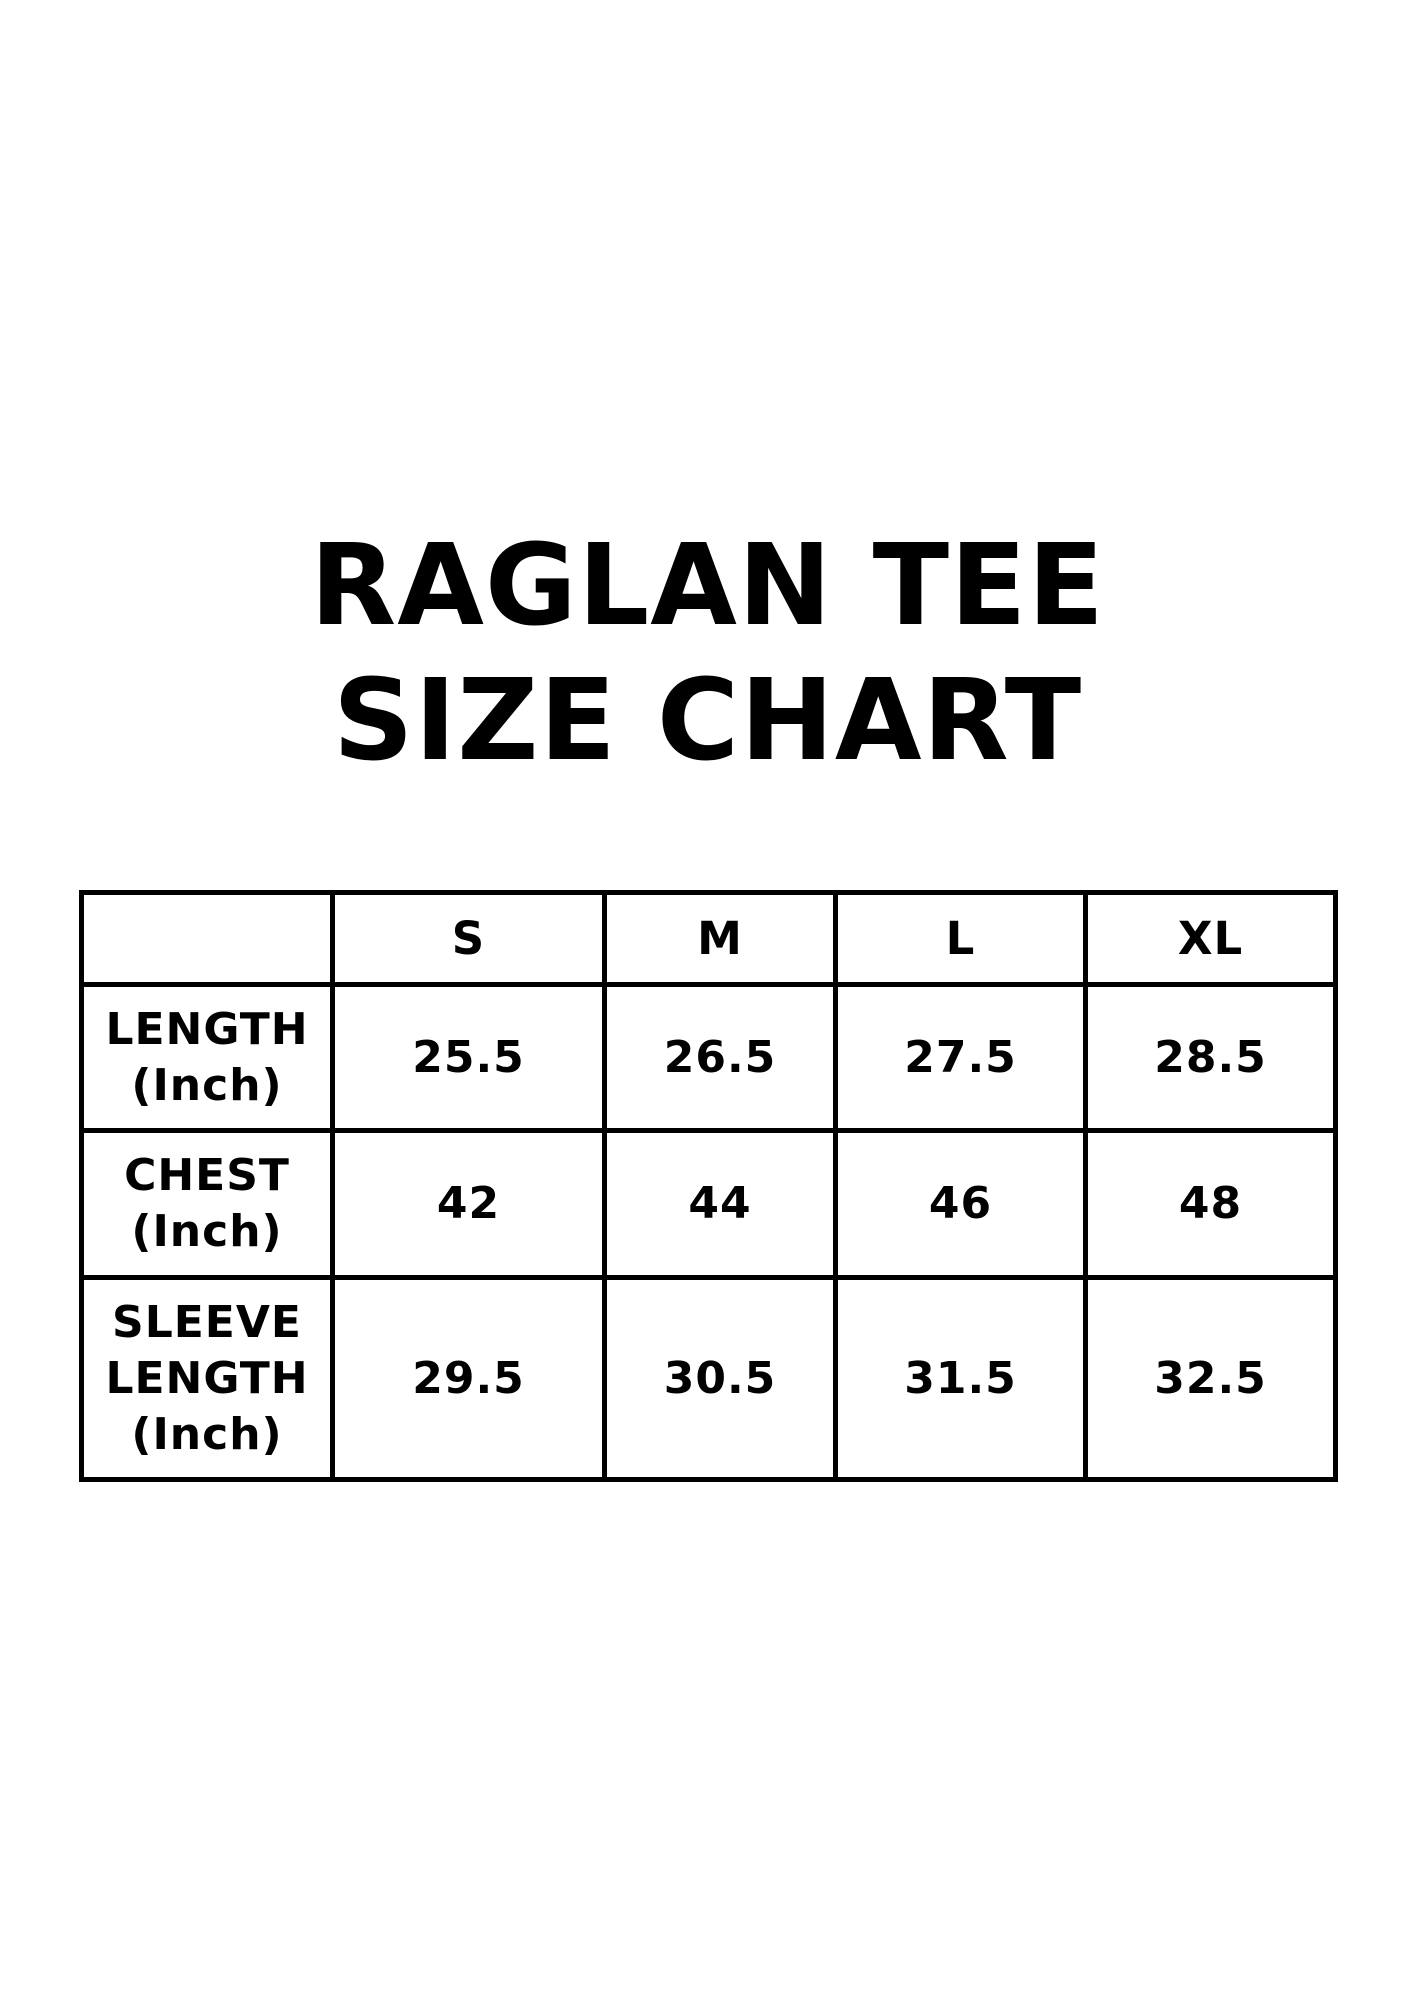 The height and width of the screenshot is (2000, 1414). What do you see at coordinates (960, 938) in the screenshot?
I see `header-cell-l: L` at bounding box center [960, 938].